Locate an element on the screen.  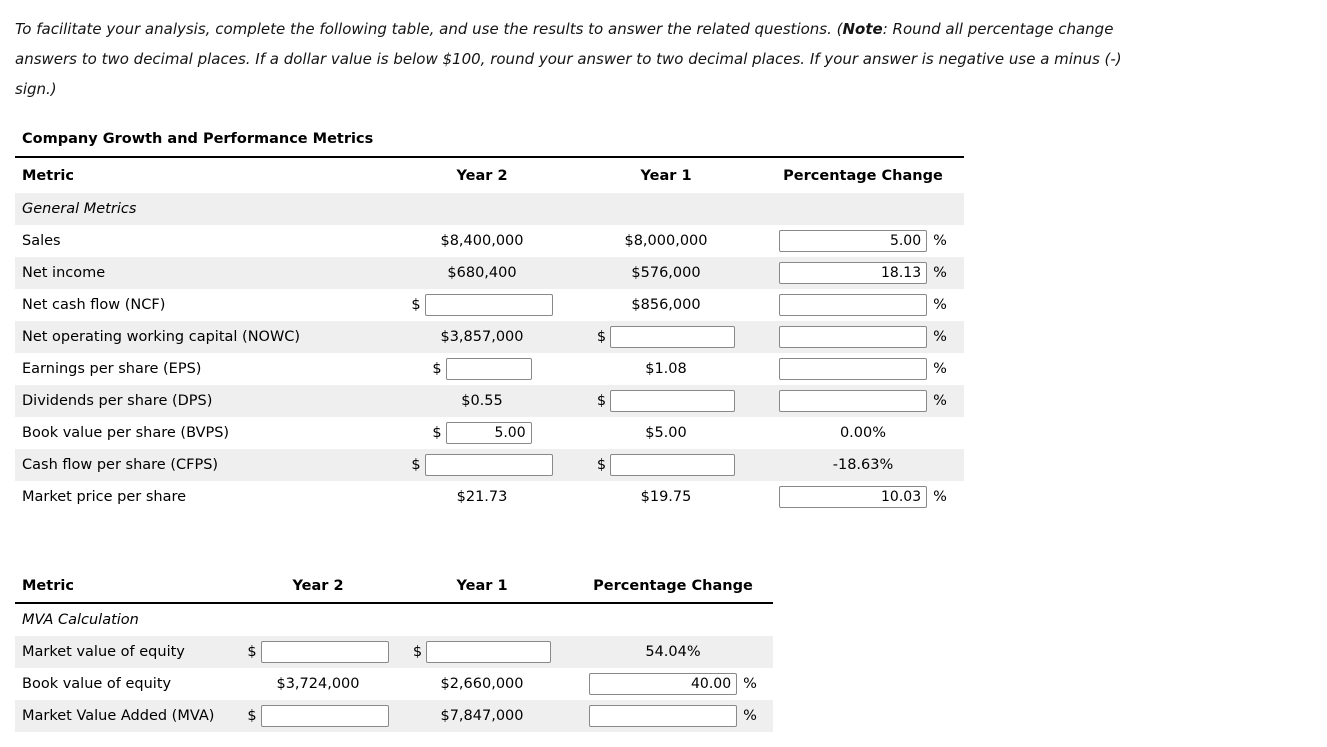
table-row-dps: Dividends per share (DPS) $0.55 $ % is located at coordinates (489, 401).